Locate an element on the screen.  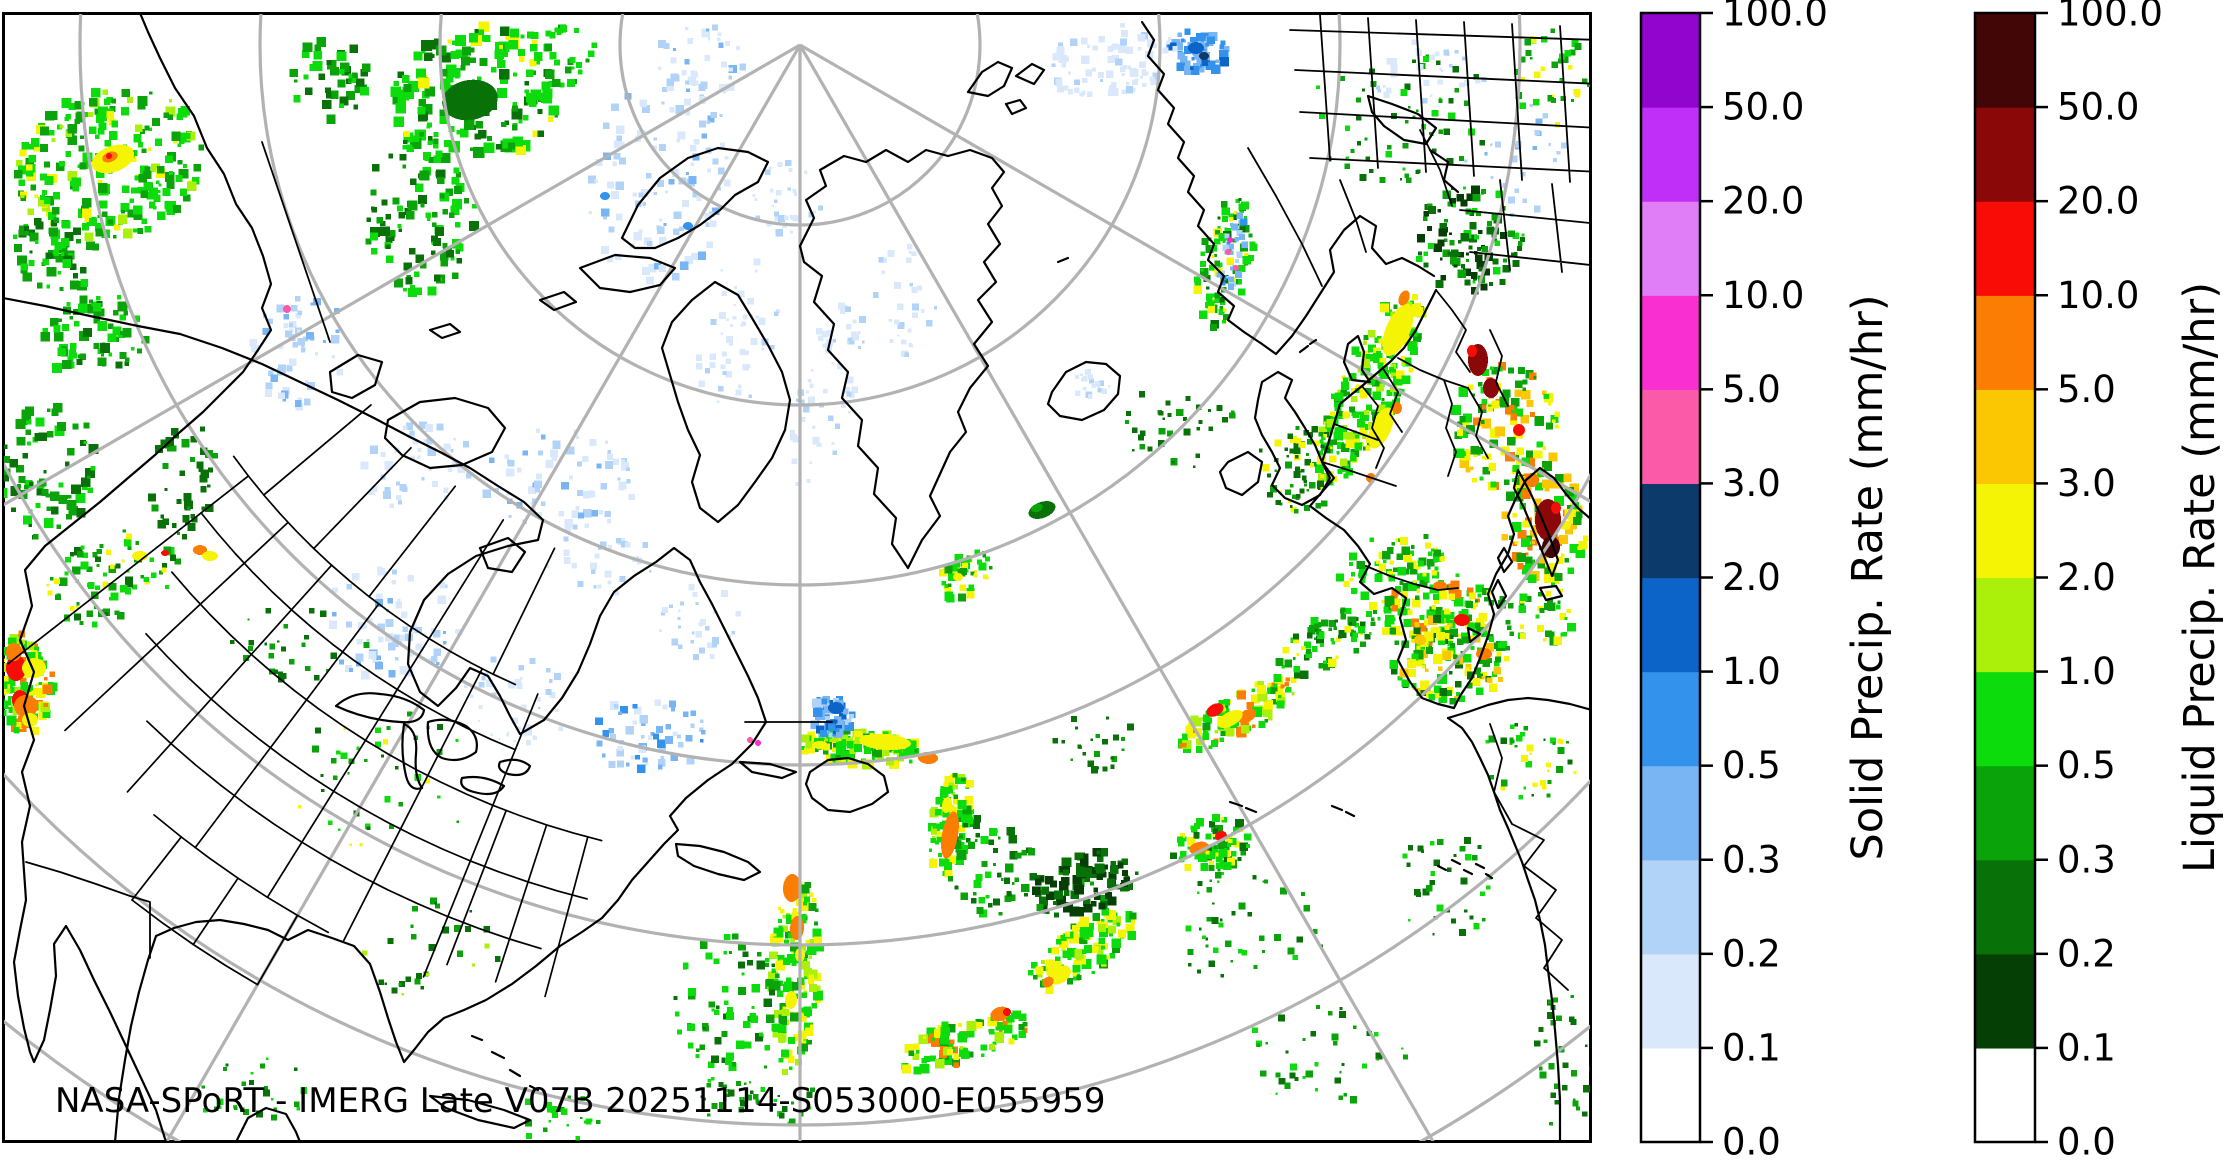
colorbar-tick-label: 20.0 is located at coordinates (1763, 201).